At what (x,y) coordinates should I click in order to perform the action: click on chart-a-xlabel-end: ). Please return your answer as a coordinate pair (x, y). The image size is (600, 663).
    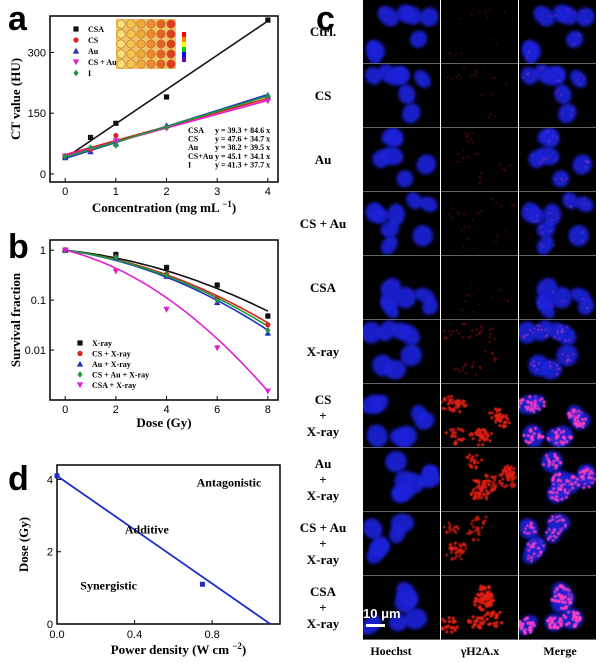
    Looking at the image, I should click on (234, 207).